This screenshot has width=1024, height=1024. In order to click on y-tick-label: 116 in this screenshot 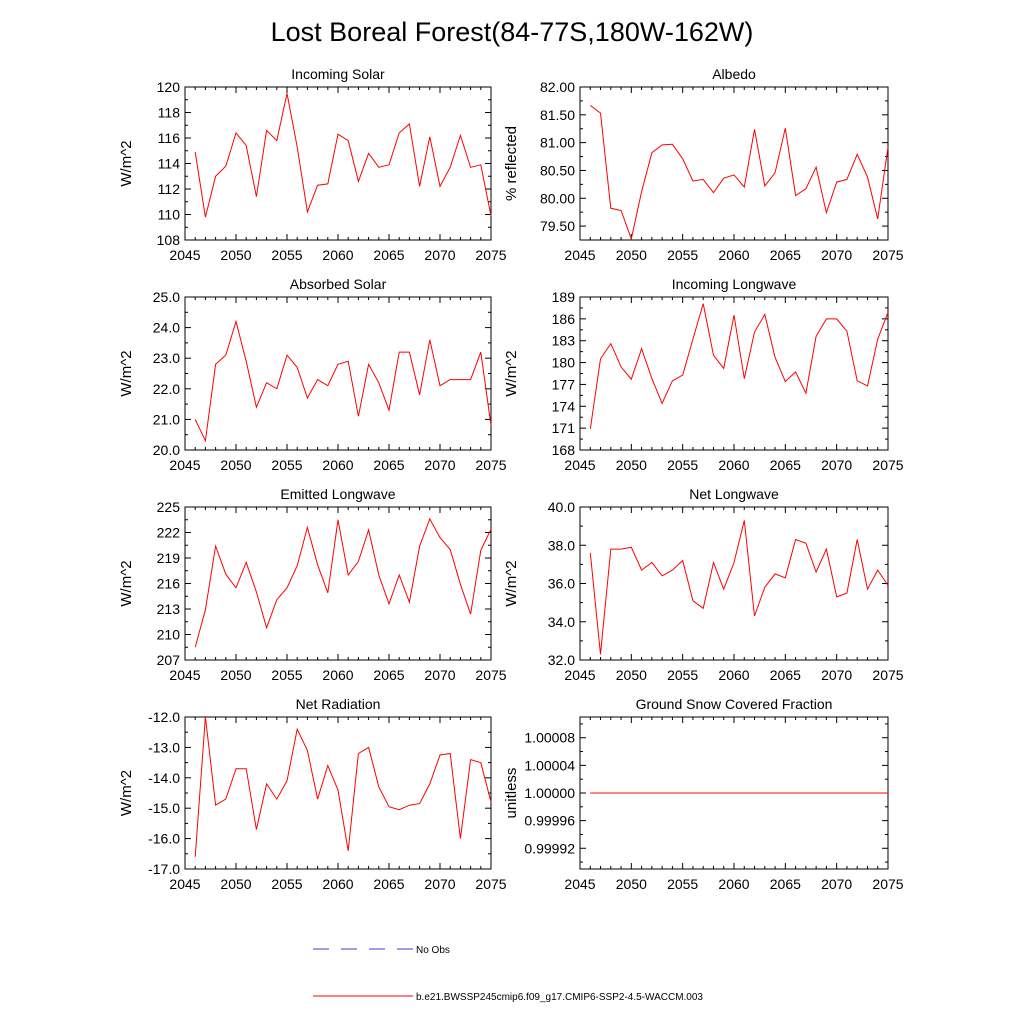, I will do `click(169, 138)`.